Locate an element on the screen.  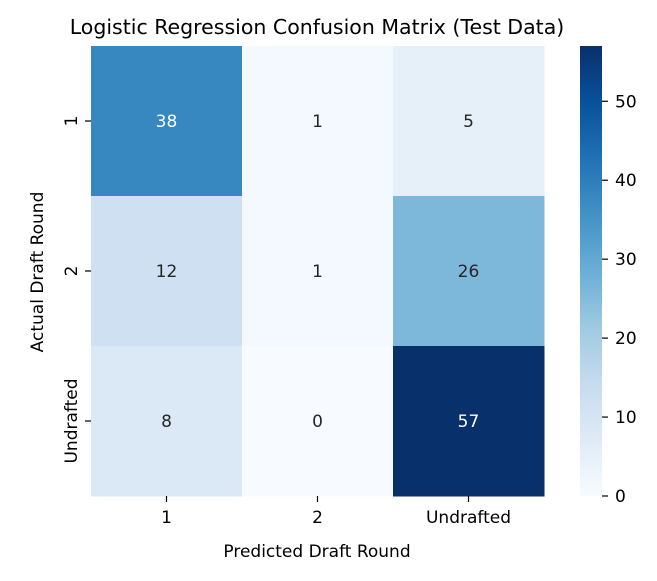
cell-value-label: 0 is located at coordinates (317, 422).